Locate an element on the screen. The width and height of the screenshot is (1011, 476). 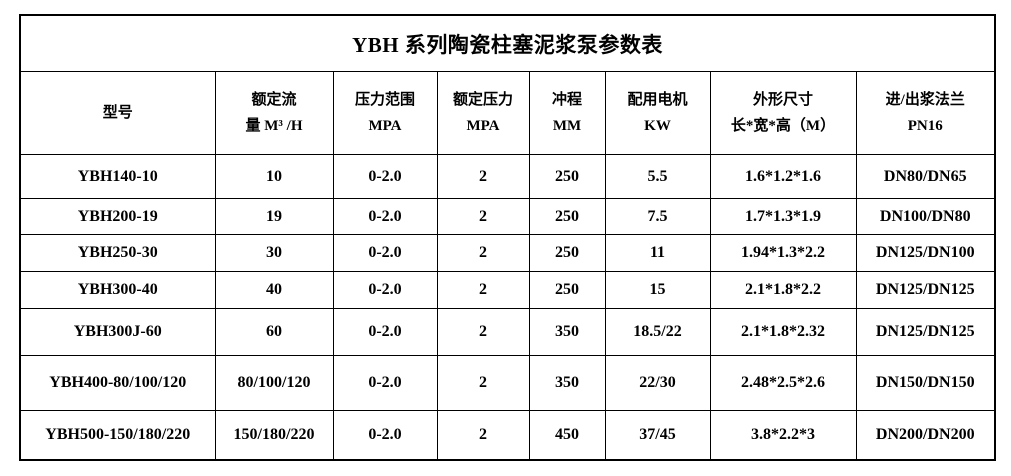
cell-model: YBH300J-60 is located at coordinates (117, 332).